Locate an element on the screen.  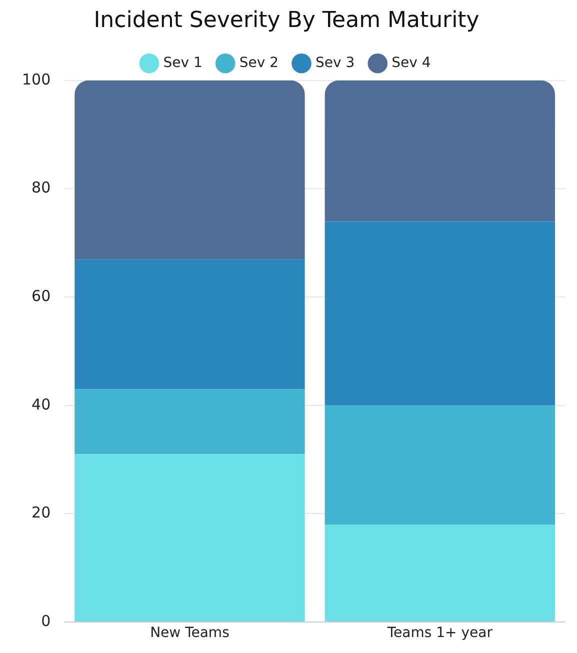
y-tick-label: 80 is located at coordinates (41, 187).